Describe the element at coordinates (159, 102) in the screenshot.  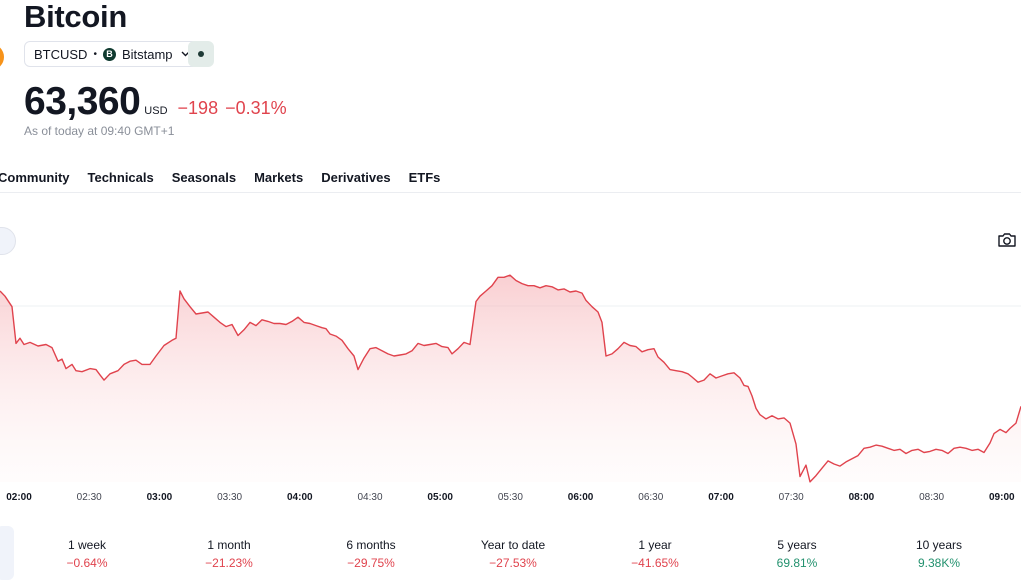
I see `price-row: 63,360 USD −198 −0.31%` at that location.